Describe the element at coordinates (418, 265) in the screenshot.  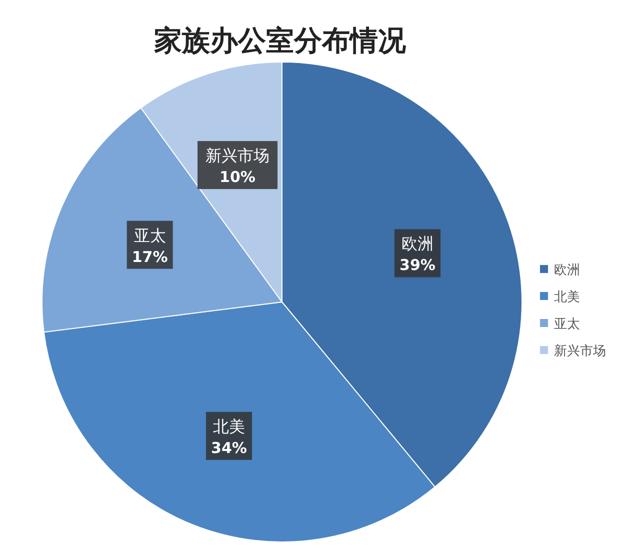
I see `data-label: 39%` at that location.